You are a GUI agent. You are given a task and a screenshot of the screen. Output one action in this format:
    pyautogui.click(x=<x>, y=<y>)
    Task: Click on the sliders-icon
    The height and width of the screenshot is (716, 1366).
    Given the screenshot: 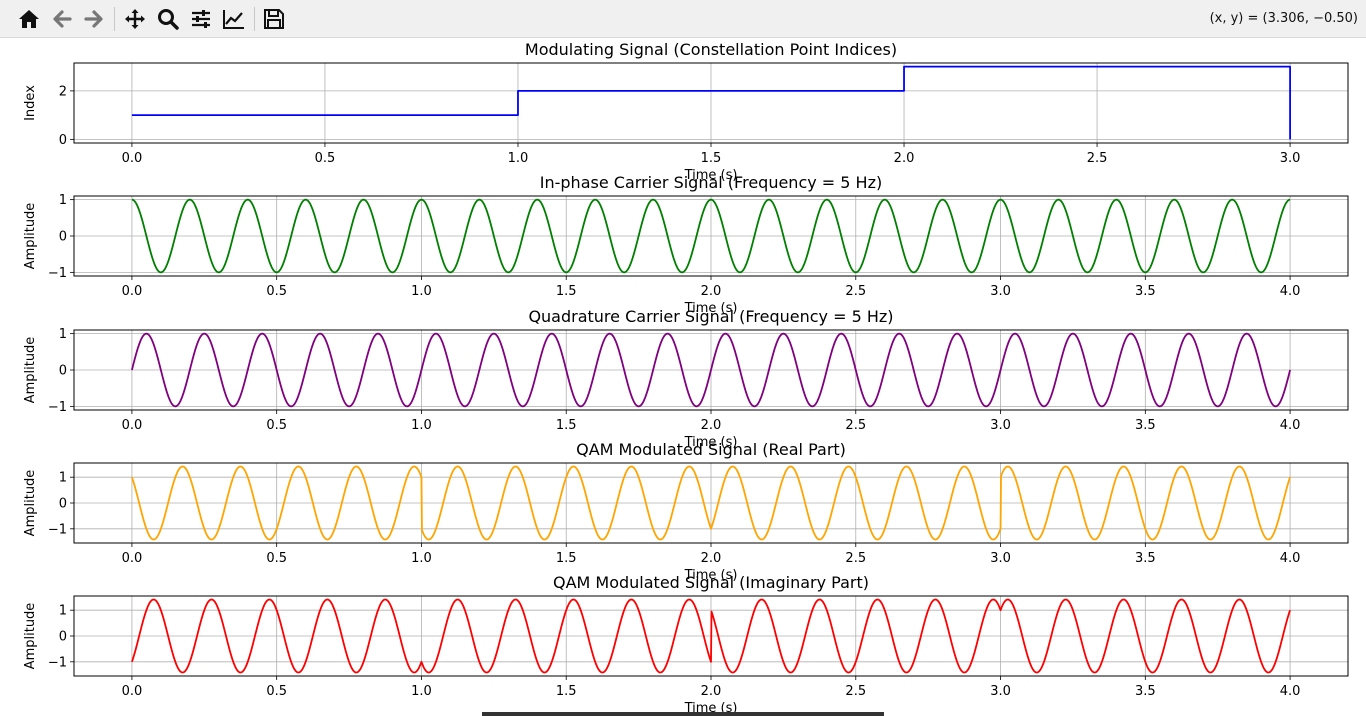 What is the action you would take?
    pyautogui.click(x=201, y=19)
    